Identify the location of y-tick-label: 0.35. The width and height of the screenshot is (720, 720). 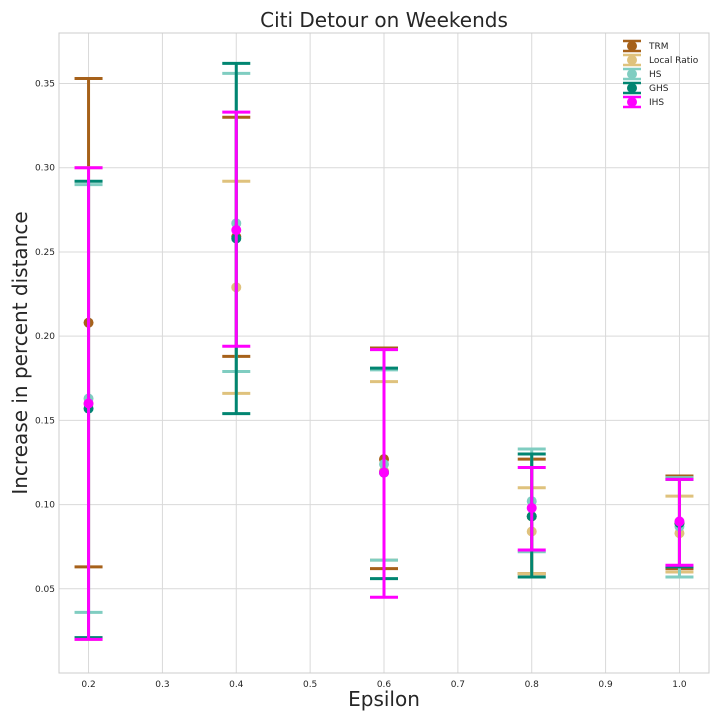
(45, 85).